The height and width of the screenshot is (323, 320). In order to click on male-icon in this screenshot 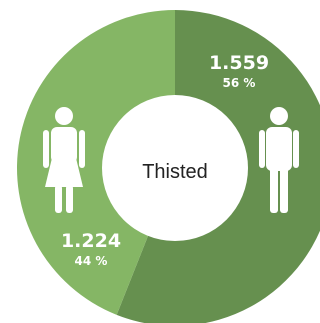, I will do `click(279, 160)`.